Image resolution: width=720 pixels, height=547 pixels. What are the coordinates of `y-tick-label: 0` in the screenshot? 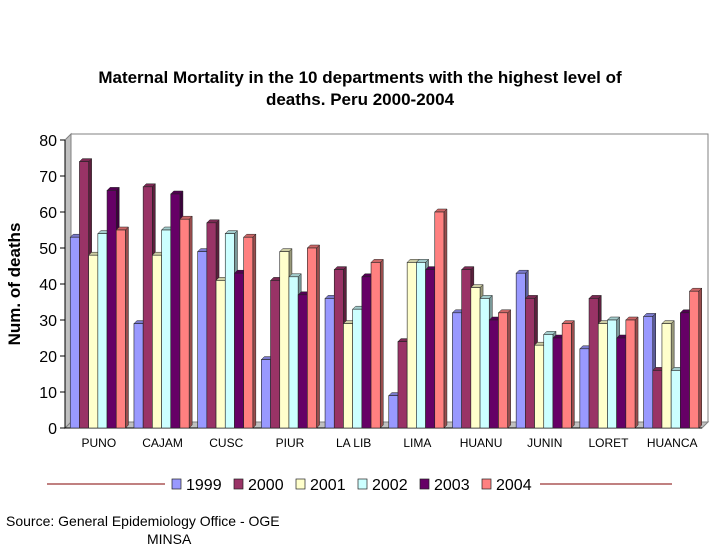 It's located at (52, 429).